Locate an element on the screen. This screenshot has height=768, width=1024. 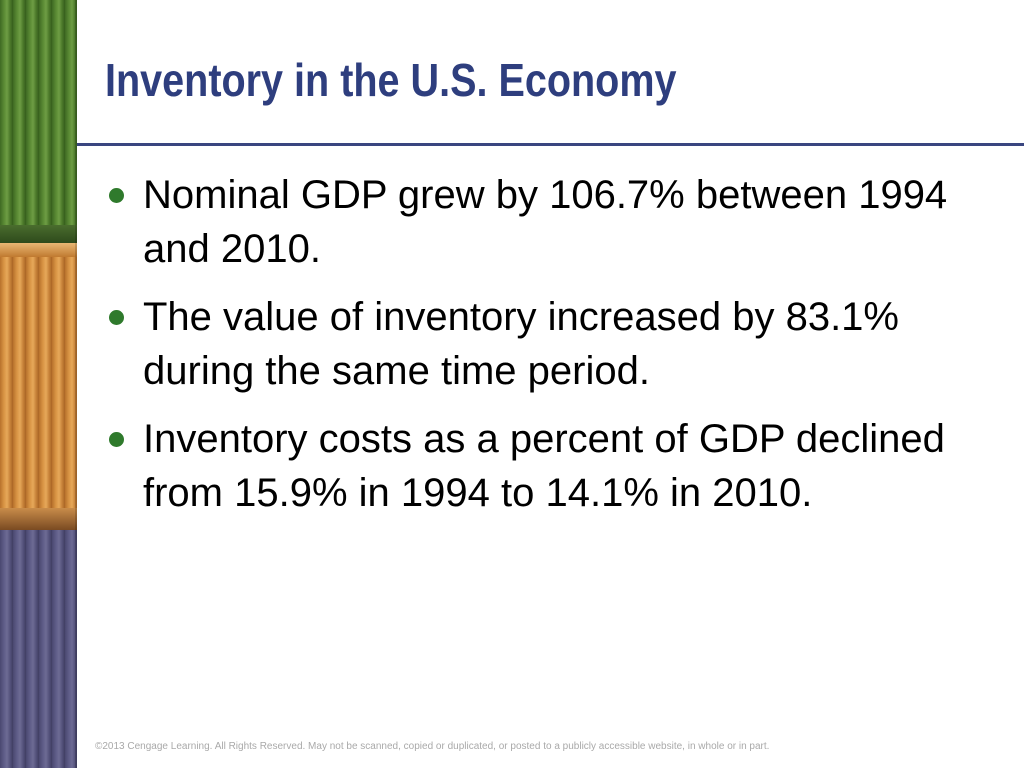
title-divider is located at coordinates (550, 144).